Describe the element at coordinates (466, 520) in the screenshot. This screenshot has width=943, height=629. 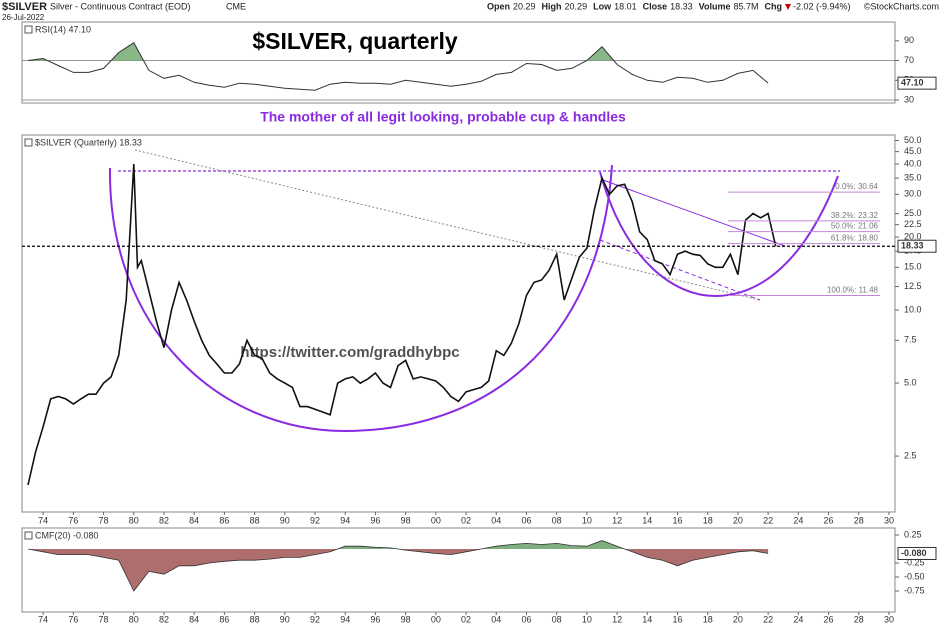
I see `x-tick-label: 02` at that location.